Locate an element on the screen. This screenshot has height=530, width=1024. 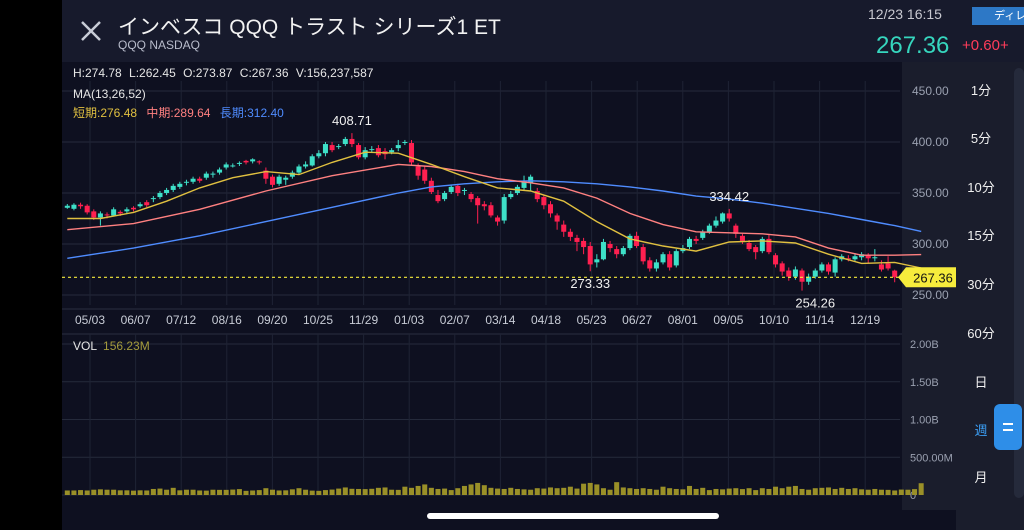
interval-15min: 15分 is located at coordinates (981, 235).